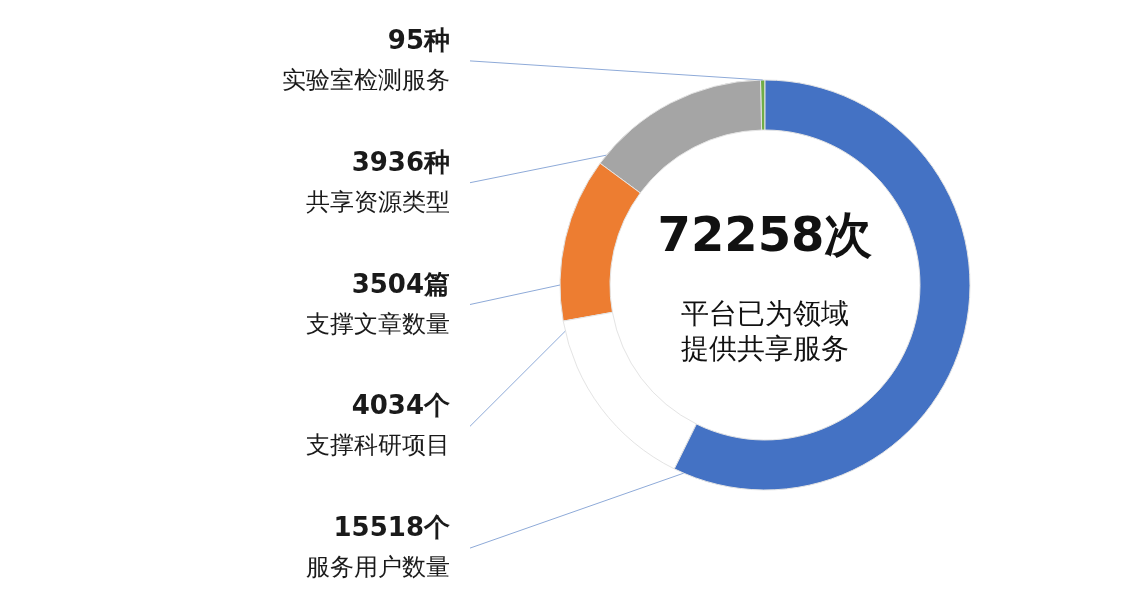 The width and height of the screenshot is (1130, 609). I want to click on data-label: 4034个, so click(400, 405).